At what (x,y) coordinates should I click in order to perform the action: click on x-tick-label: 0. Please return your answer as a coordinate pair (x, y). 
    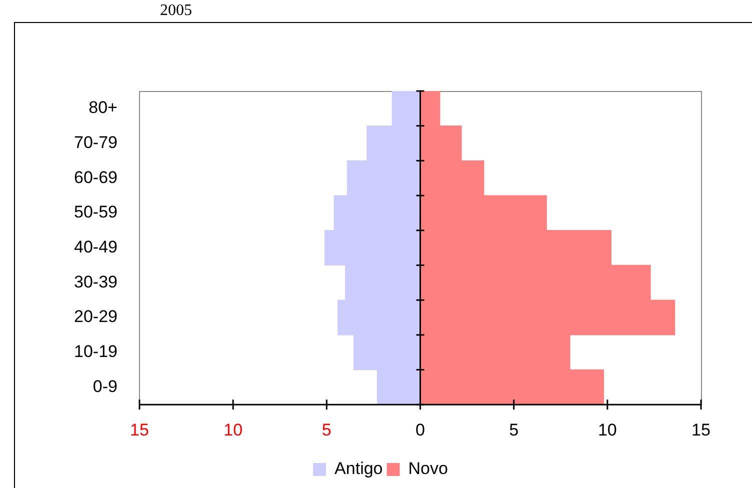
    Looking at the image, I should click on (420, 430).